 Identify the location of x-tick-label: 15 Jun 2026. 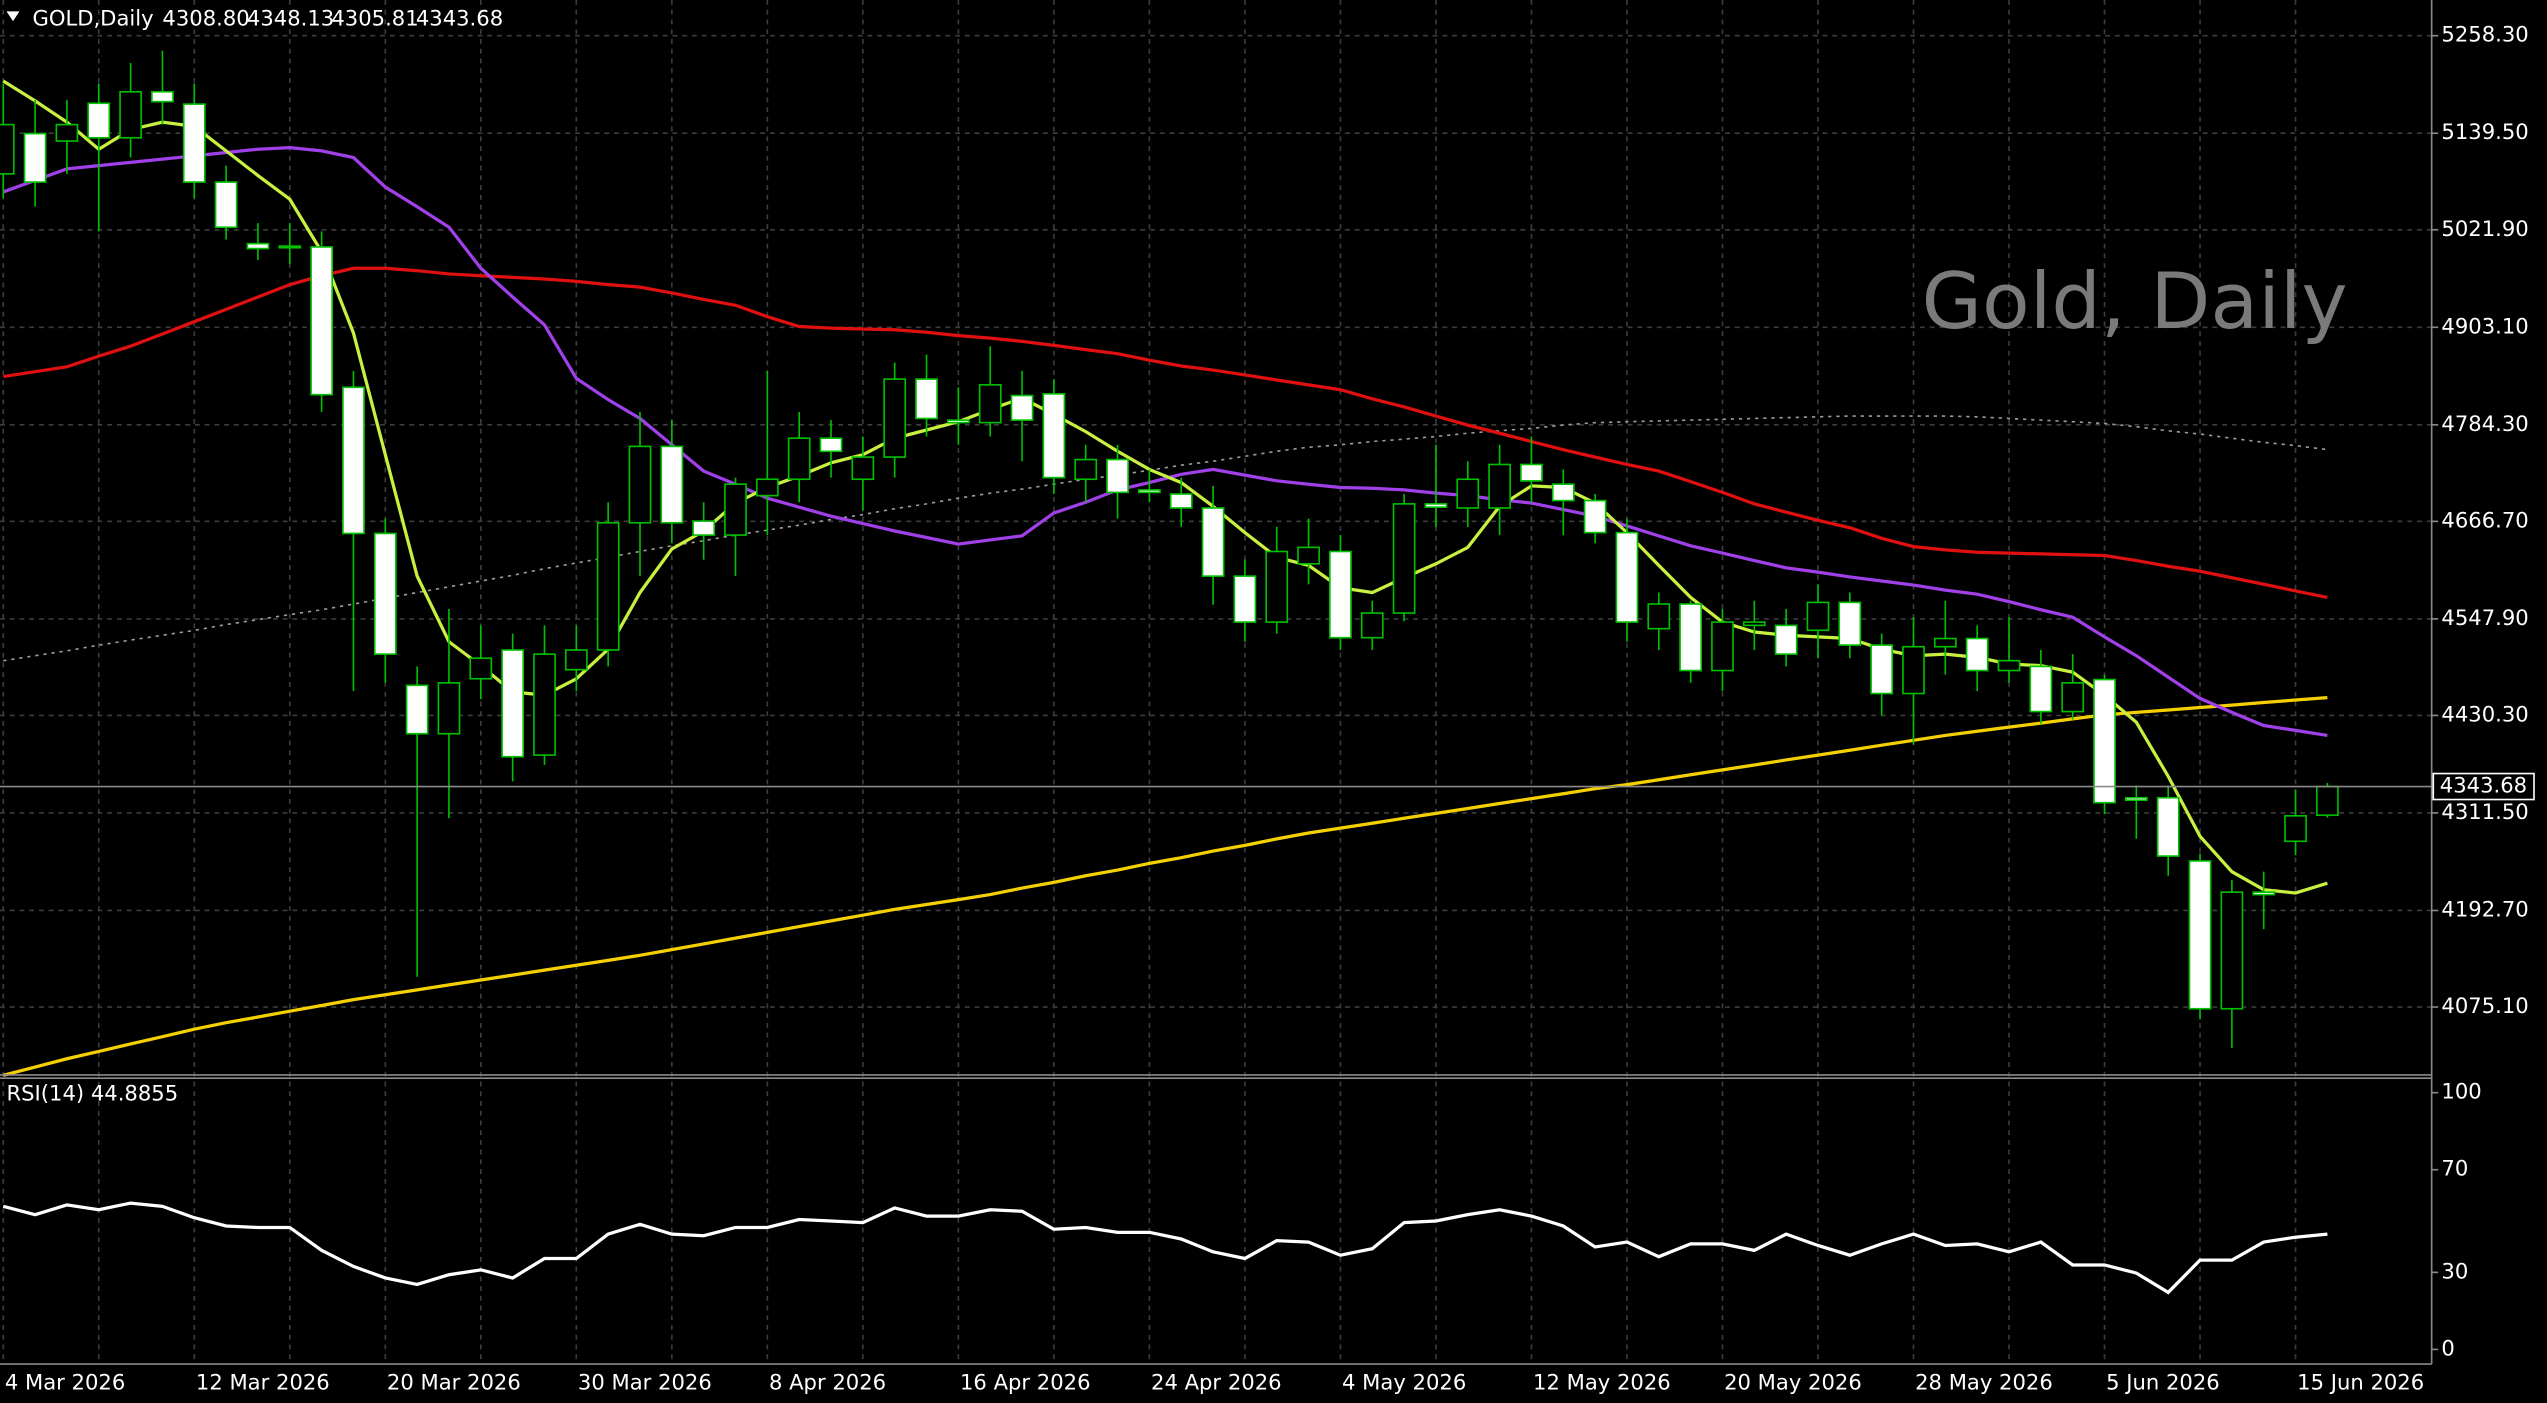
(2360, 1382).